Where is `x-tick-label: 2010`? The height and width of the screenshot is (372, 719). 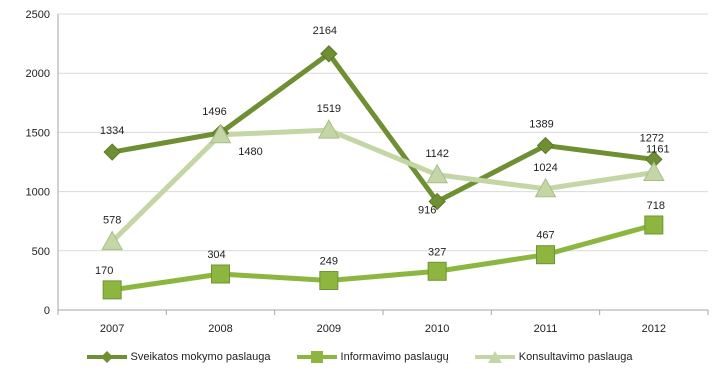
x-tick-label: 2010 is located at coordinates (437, 329).